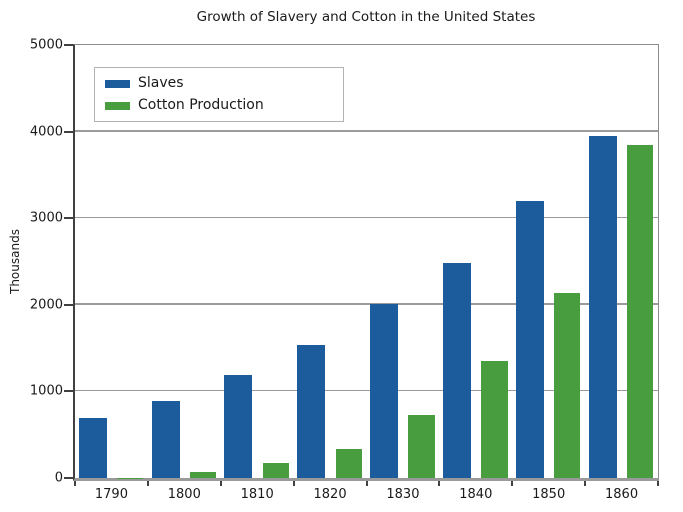 Image resolution: width=683 pixels, height=512 pixels. What do you see at coordinates (15, 261) in the screenshot?
I see `y-axis-label: Thousands` at bounding box center [15, 261].